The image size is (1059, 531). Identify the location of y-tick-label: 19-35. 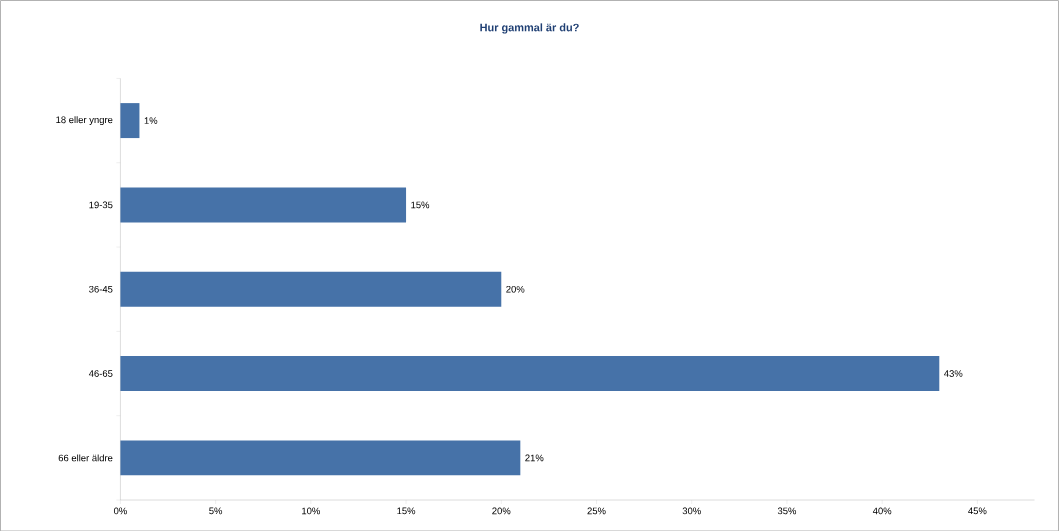
(101, 205).